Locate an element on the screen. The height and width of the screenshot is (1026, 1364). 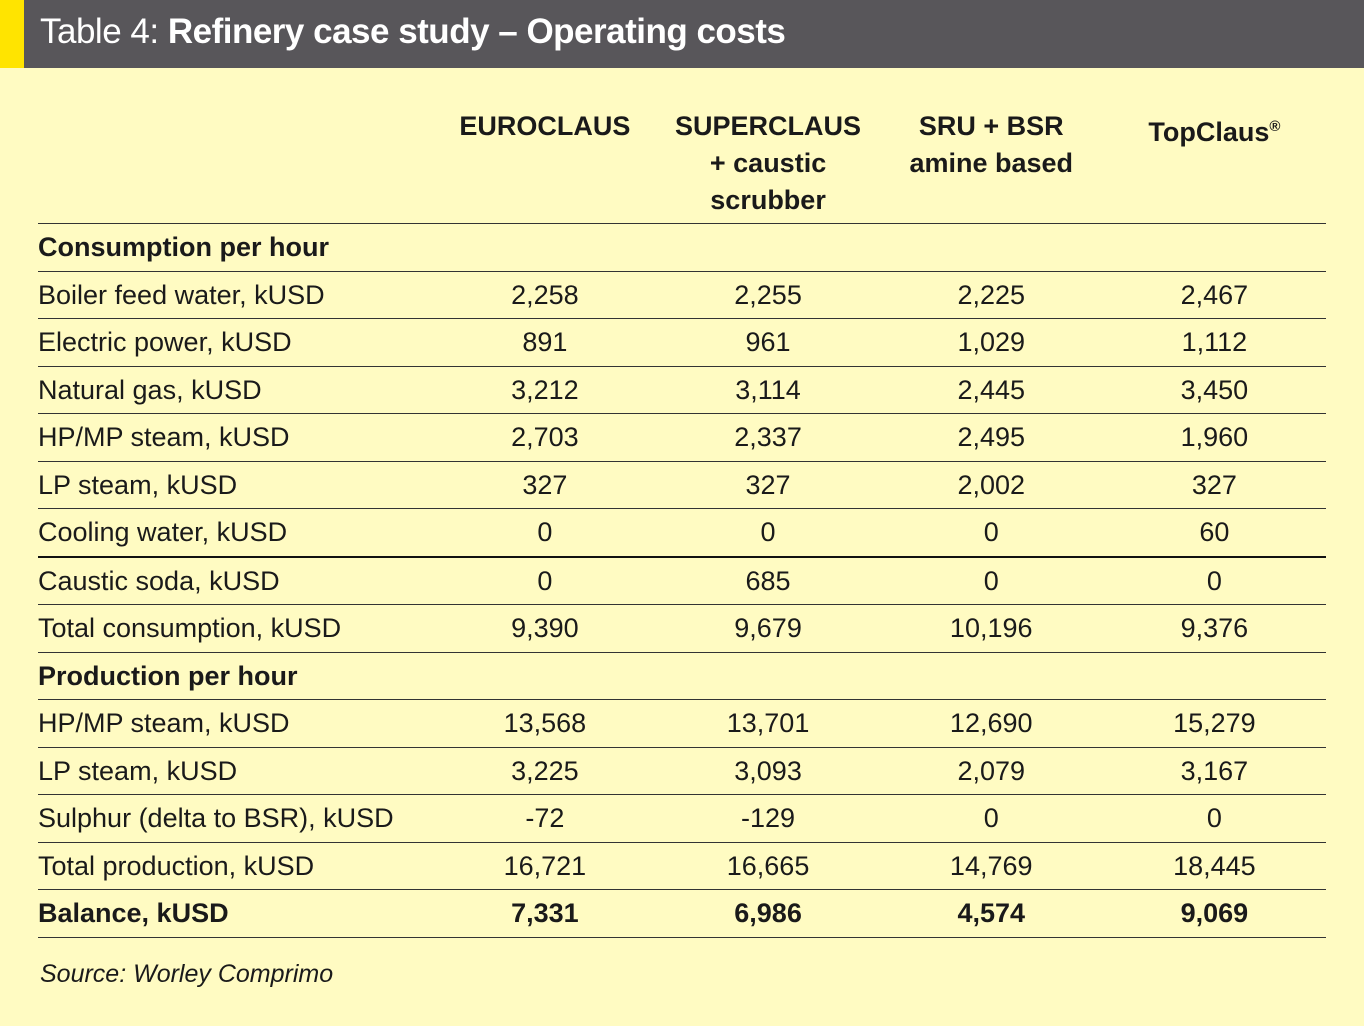
cell-value: 2,495 is located at coordinates (991, 437).